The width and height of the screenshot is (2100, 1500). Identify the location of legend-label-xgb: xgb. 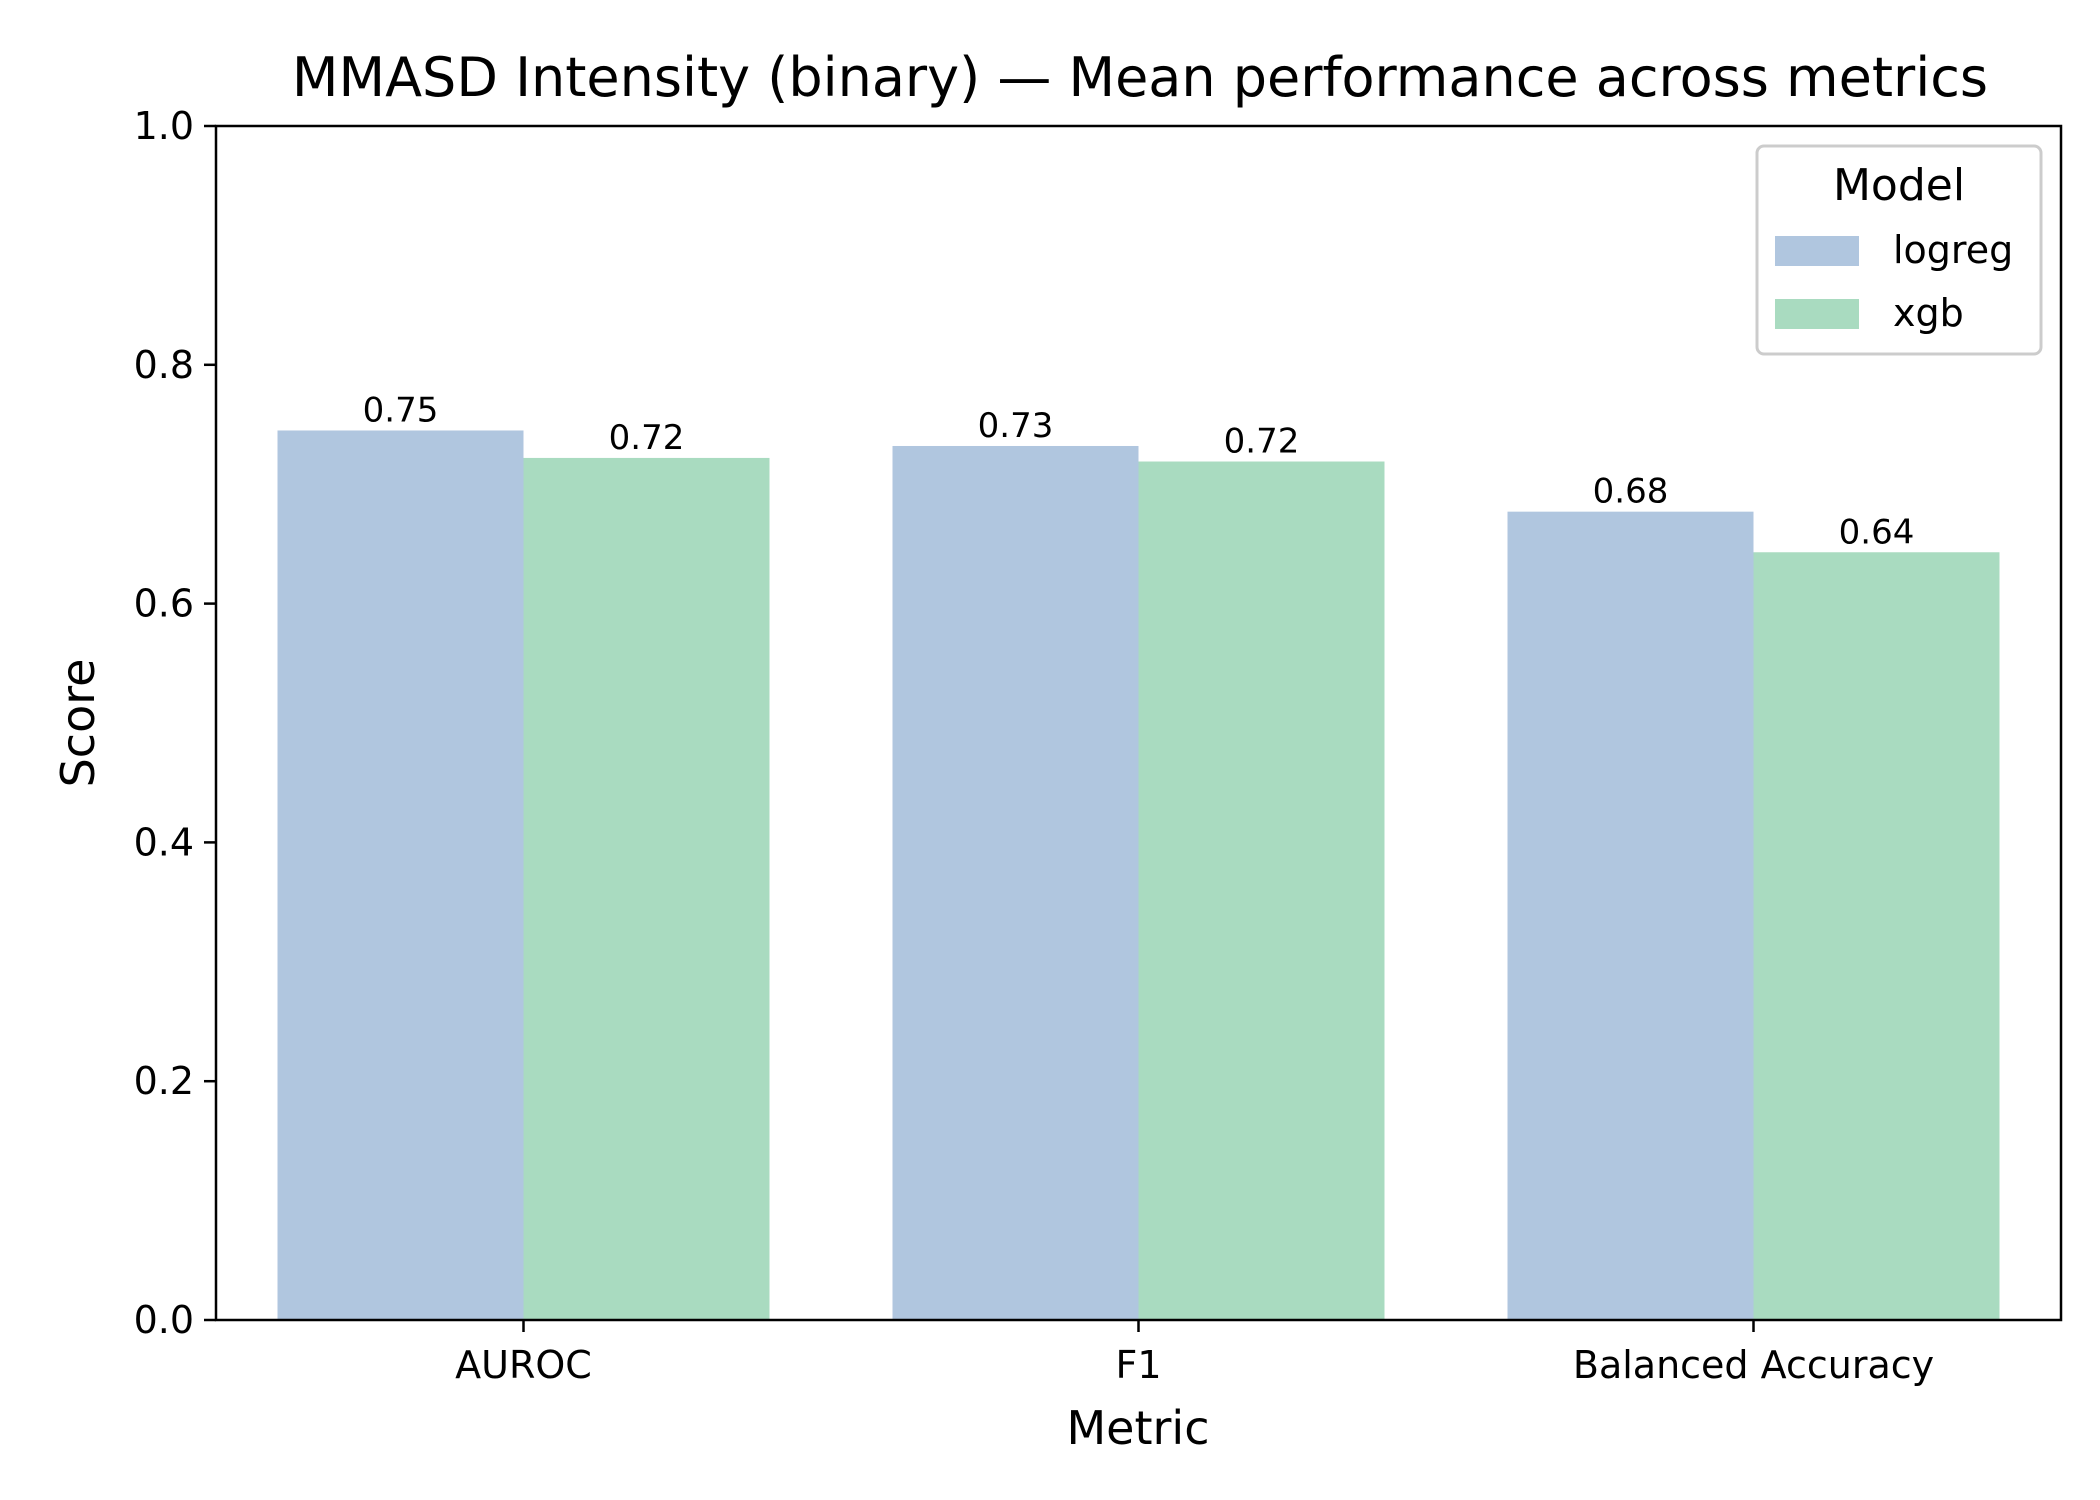
(1928, 313).